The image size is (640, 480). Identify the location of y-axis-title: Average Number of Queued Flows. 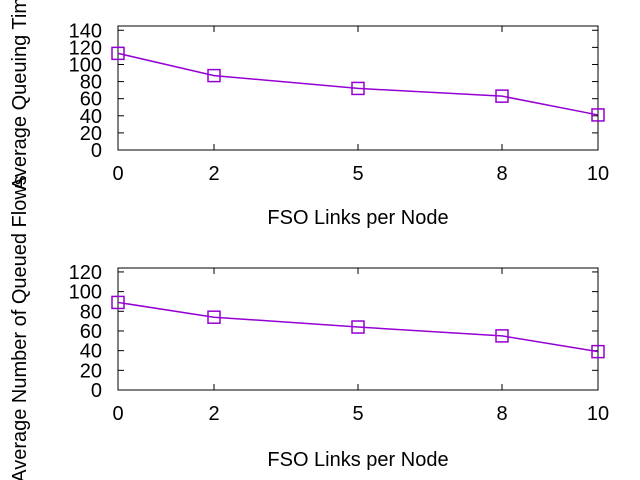
(20, 327).